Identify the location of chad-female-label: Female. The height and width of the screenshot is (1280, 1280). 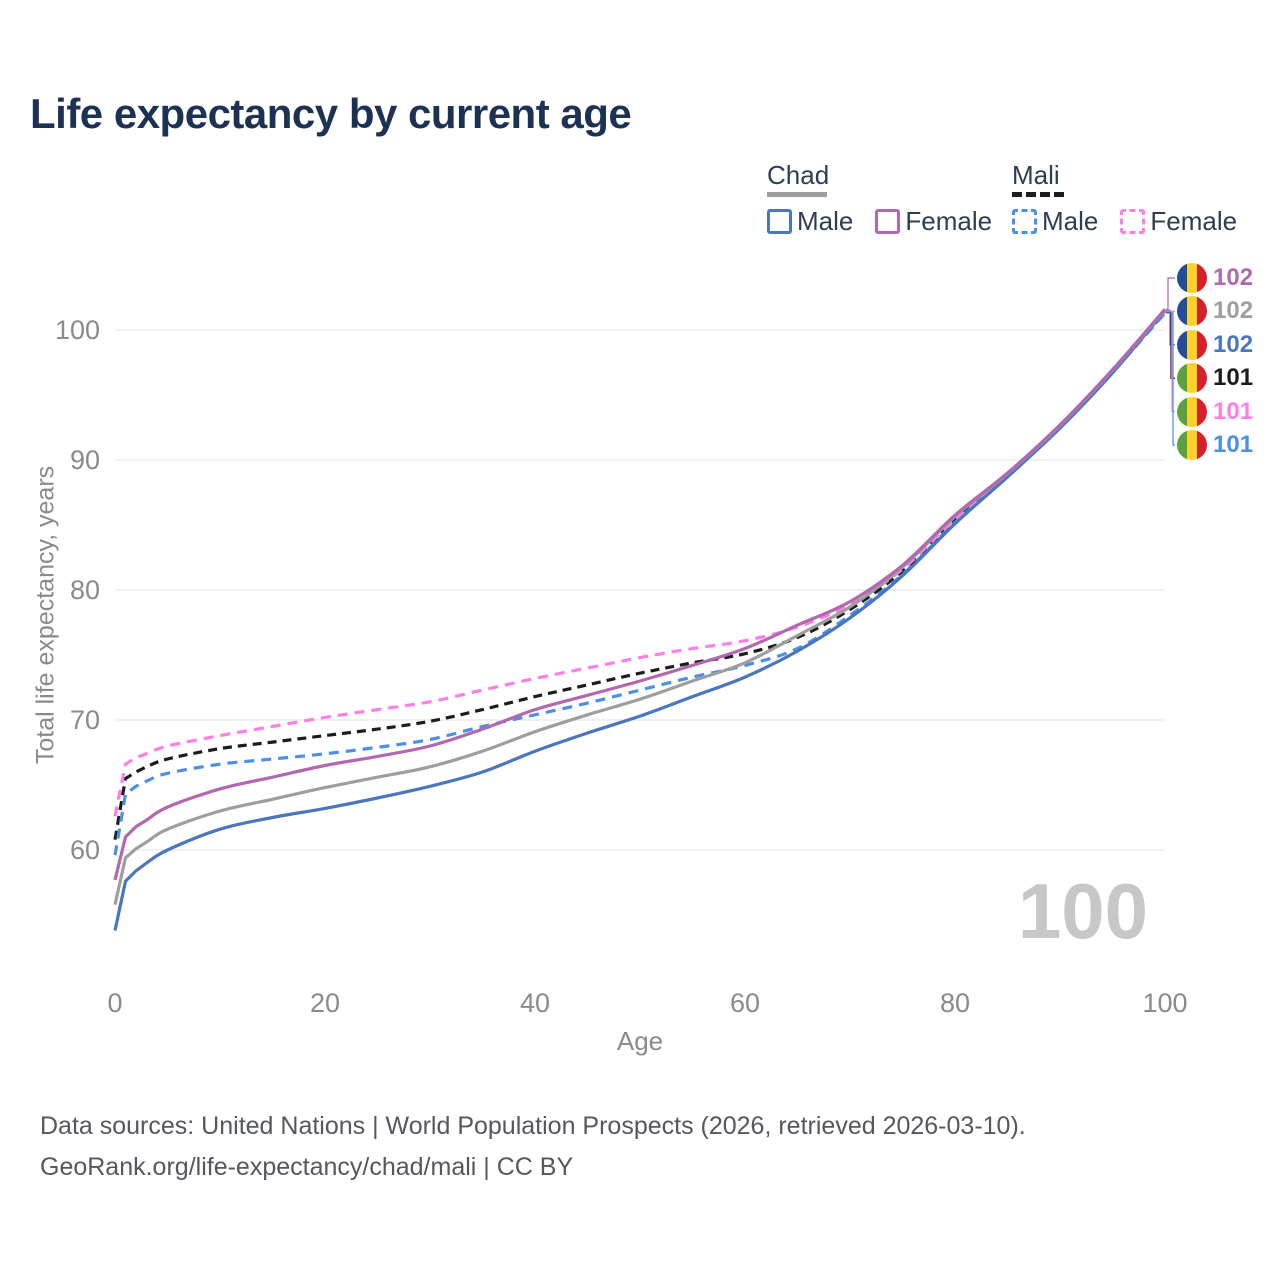
(949, 221).